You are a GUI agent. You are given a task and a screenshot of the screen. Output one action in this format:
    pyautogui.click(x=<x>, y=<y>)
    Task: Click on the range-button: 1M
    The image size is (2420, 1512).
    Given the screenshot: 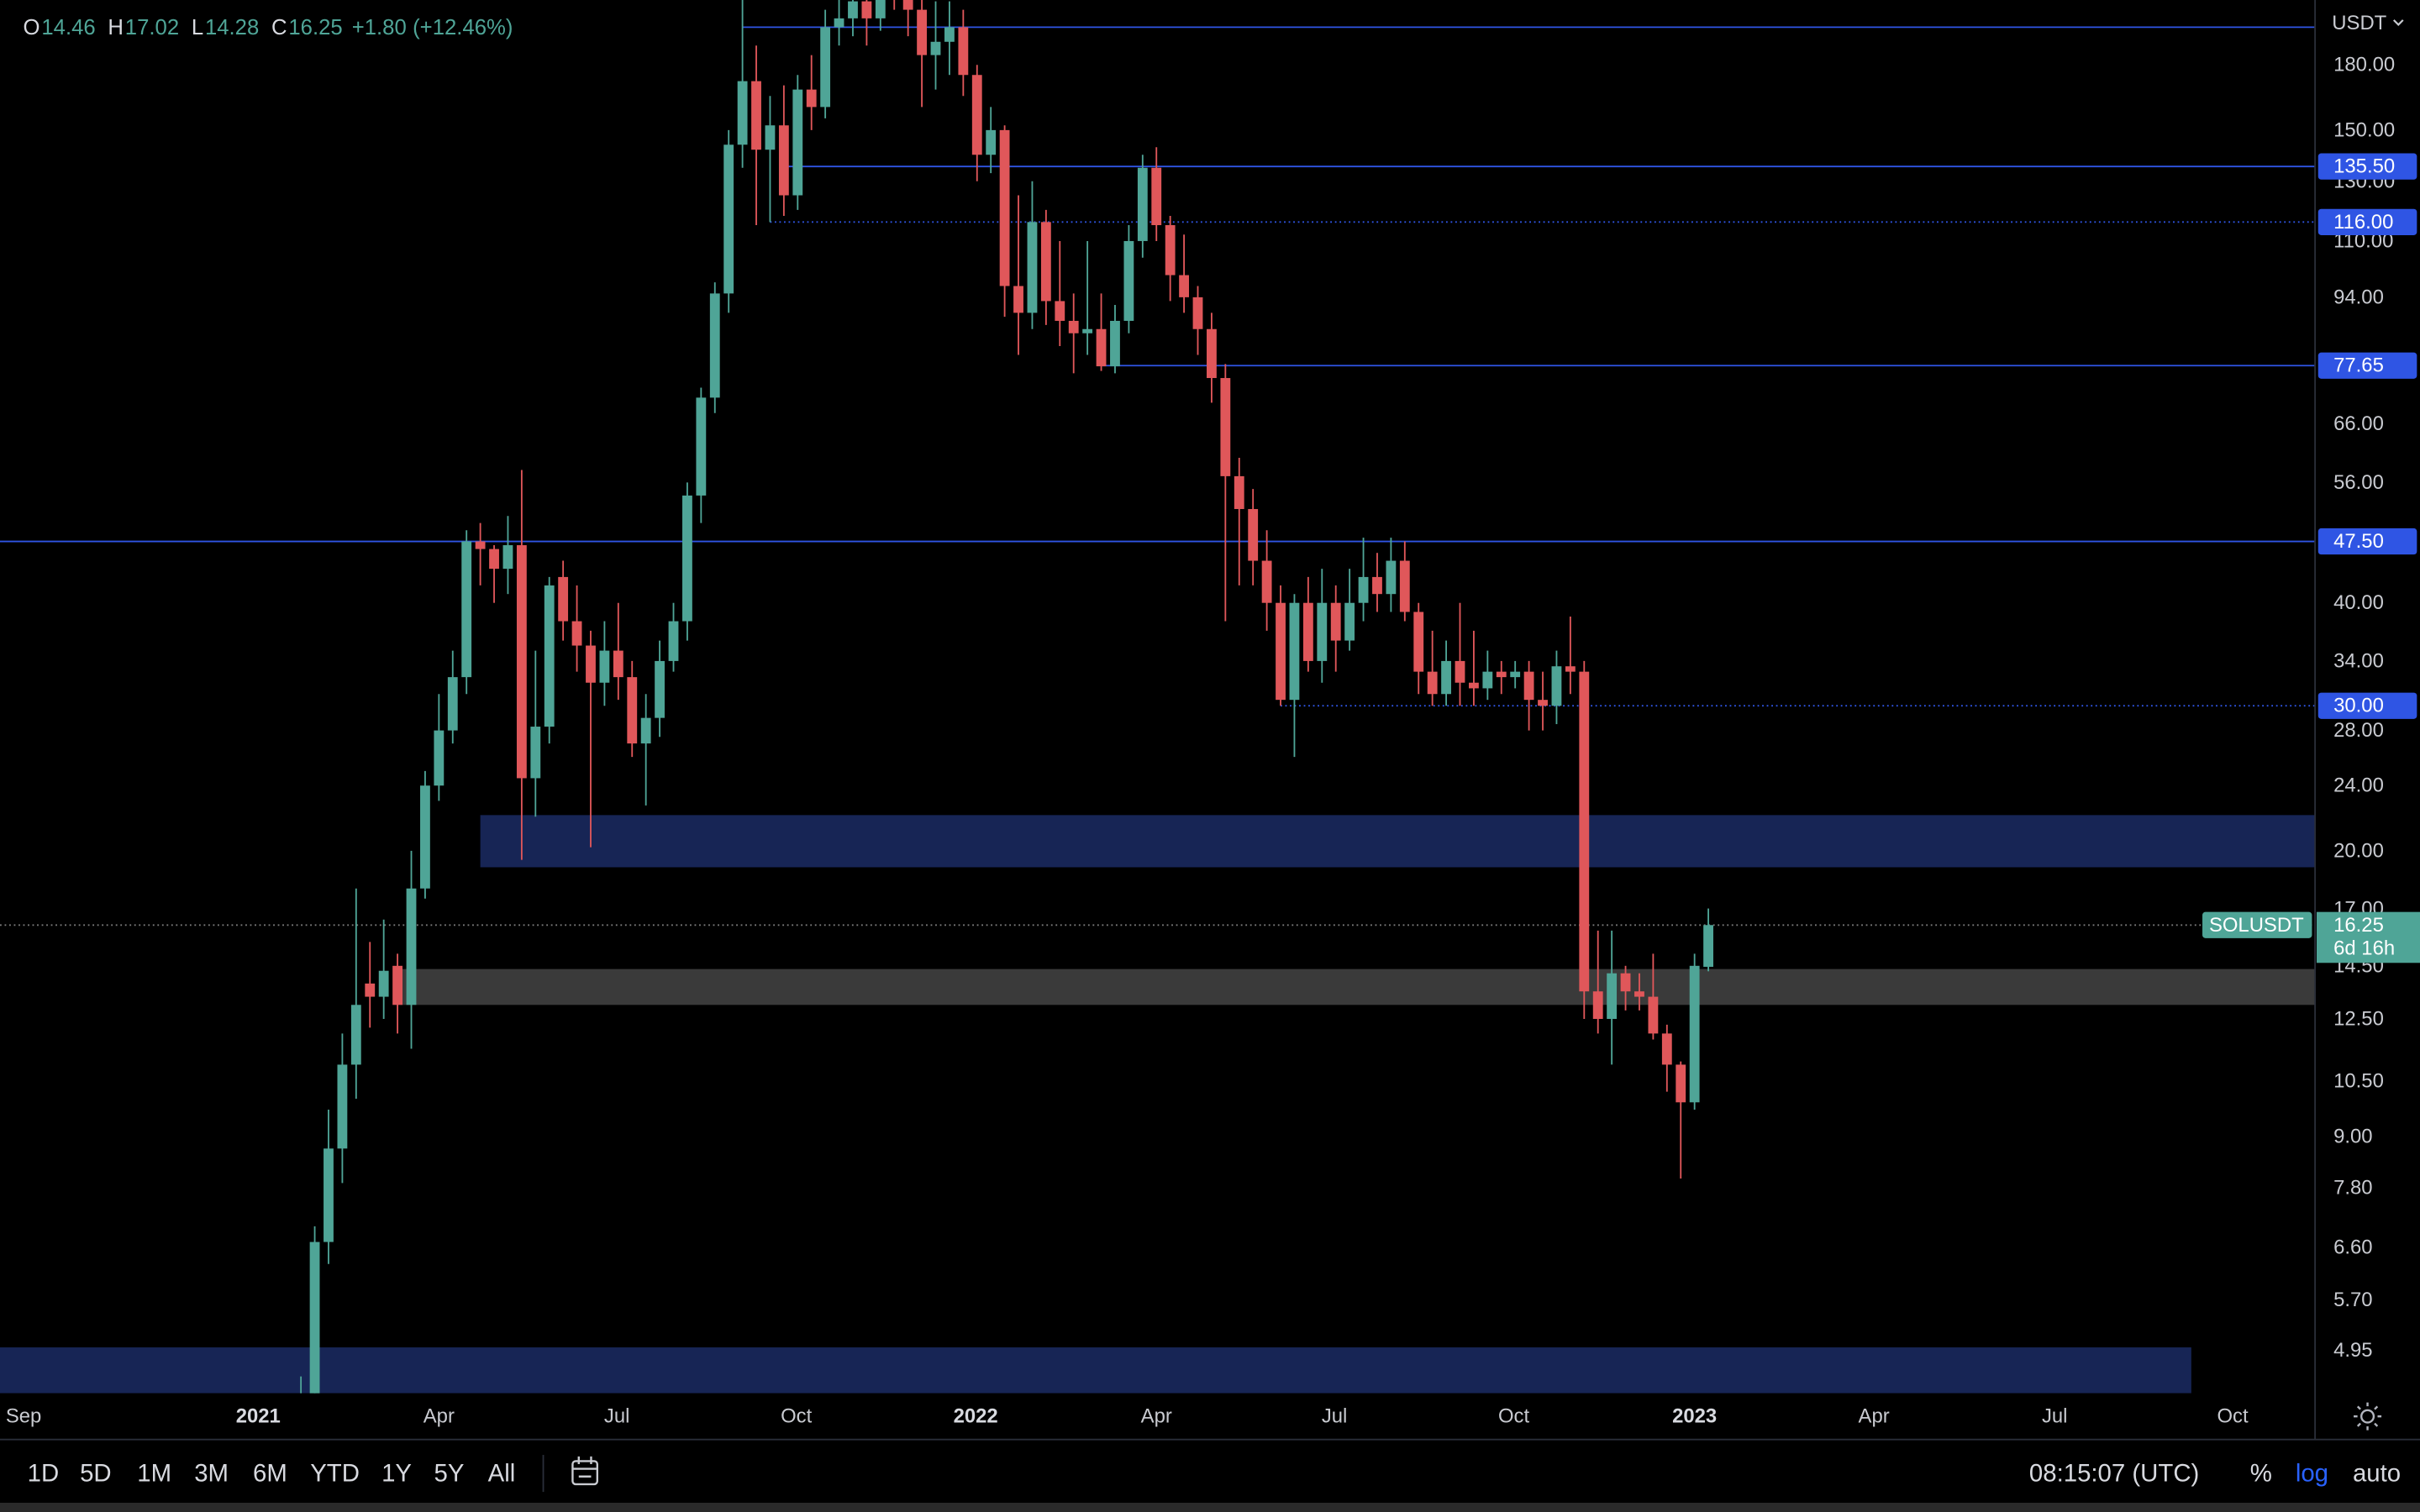 What is the action you would take?
    pyautogui.click(x=154, y=1474)
    